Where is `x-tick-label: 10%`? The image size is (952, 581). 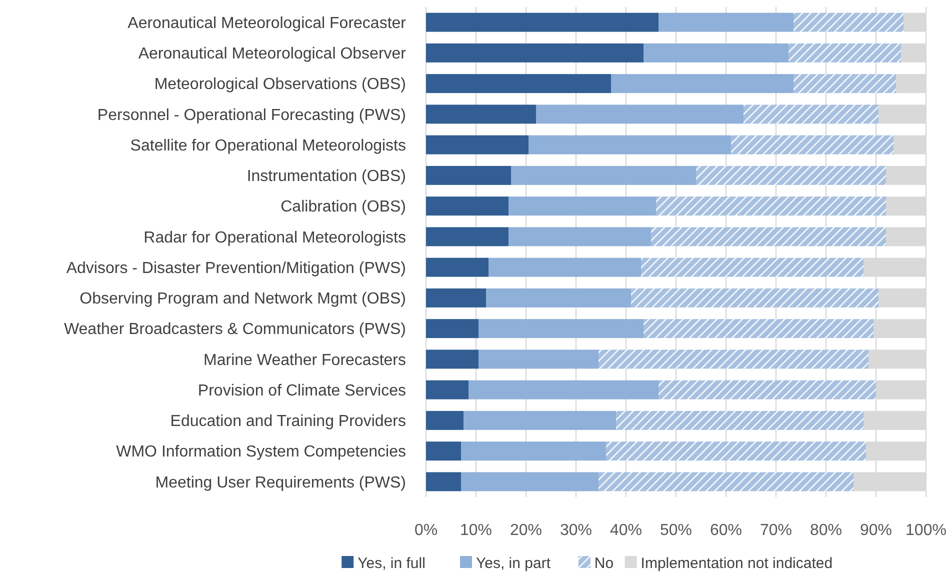
x-tick-label: 10% is located at coordinates (476, 530).